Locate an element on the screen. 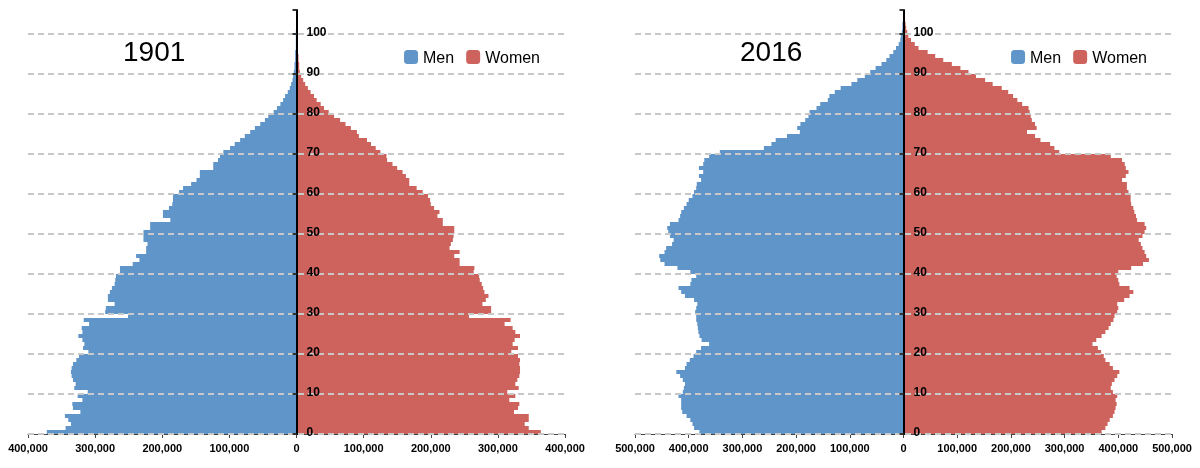  text: 2016 is located at coordinates (771, 51).